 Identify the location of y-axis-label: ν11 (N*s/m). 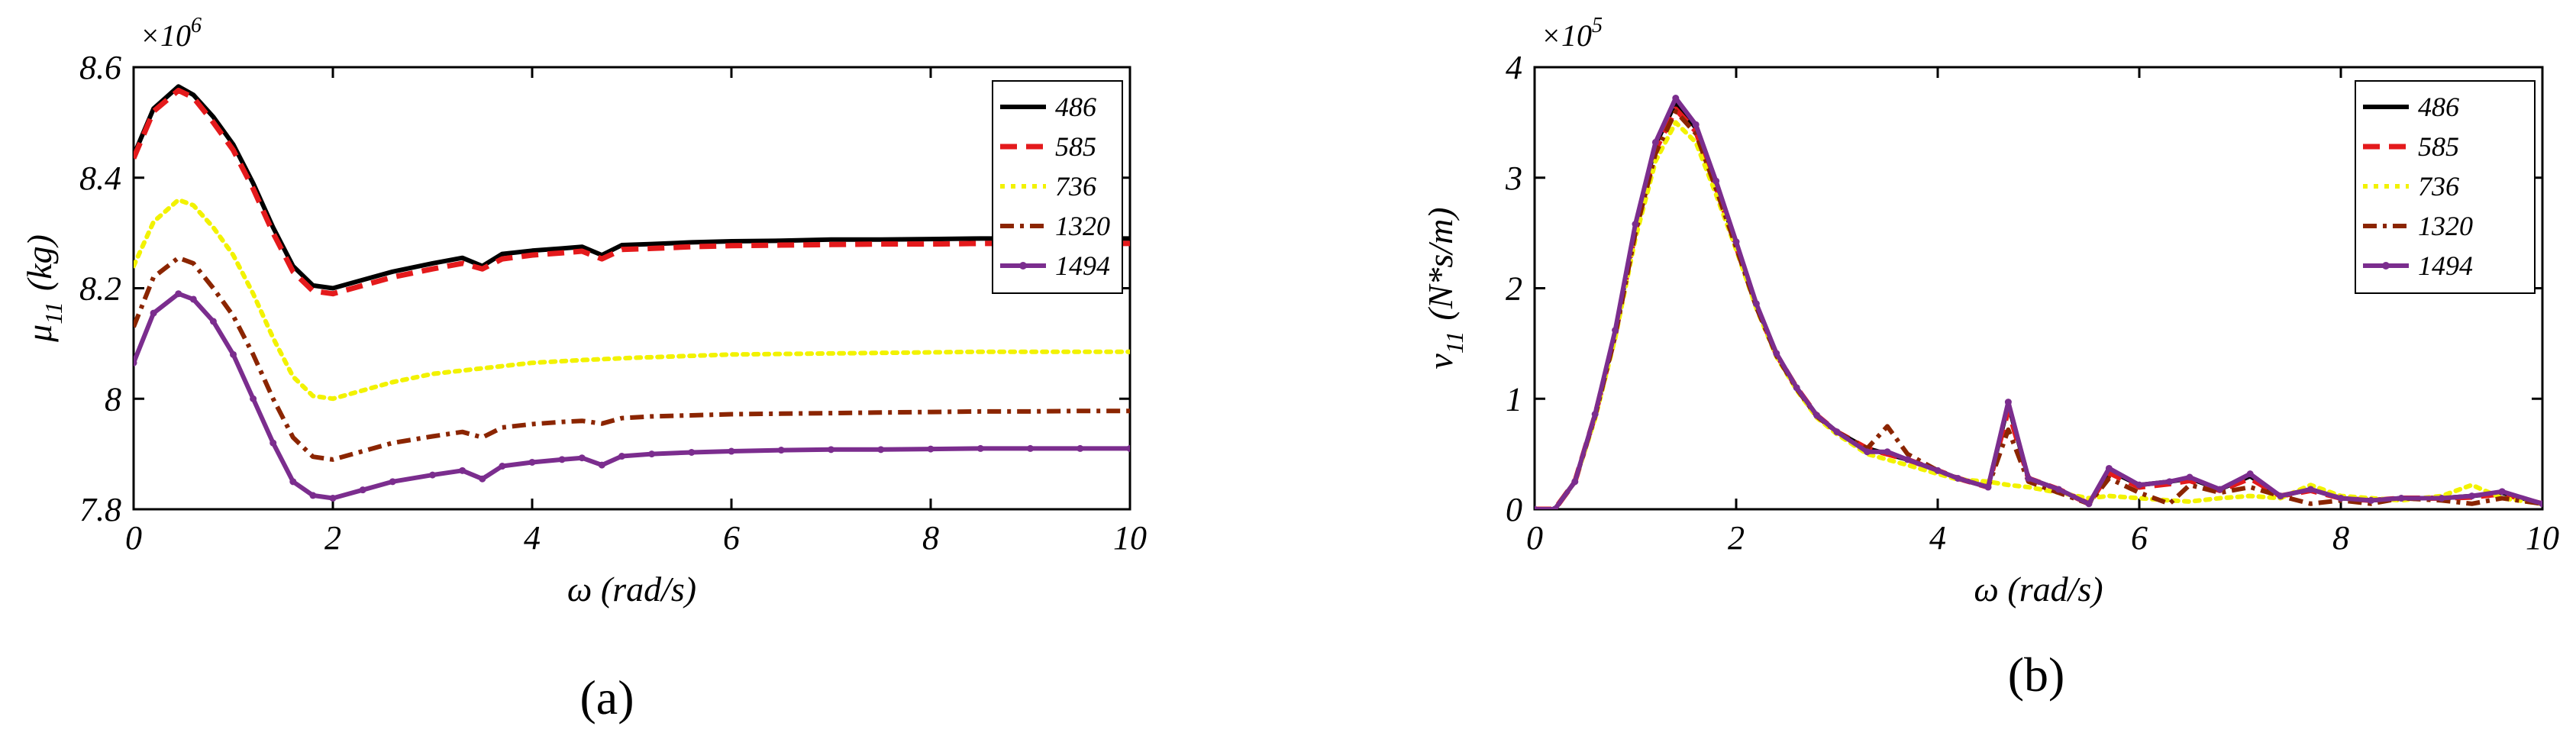
(1444, 288).